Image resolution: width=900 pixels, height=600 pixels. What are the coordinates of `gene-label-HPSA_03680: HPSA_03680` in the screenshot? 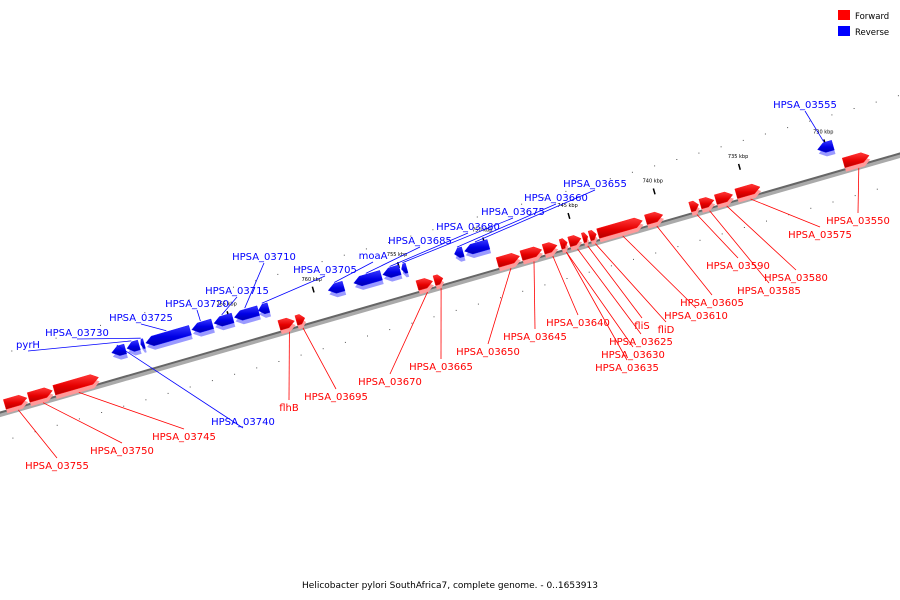 It's located at (468, 227).